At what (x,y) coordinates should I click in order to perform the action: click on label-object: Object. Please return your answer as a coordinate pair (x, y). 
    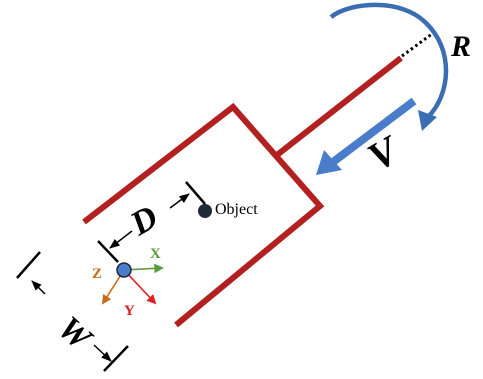
    Looking at the image, I should click on (236, 209).